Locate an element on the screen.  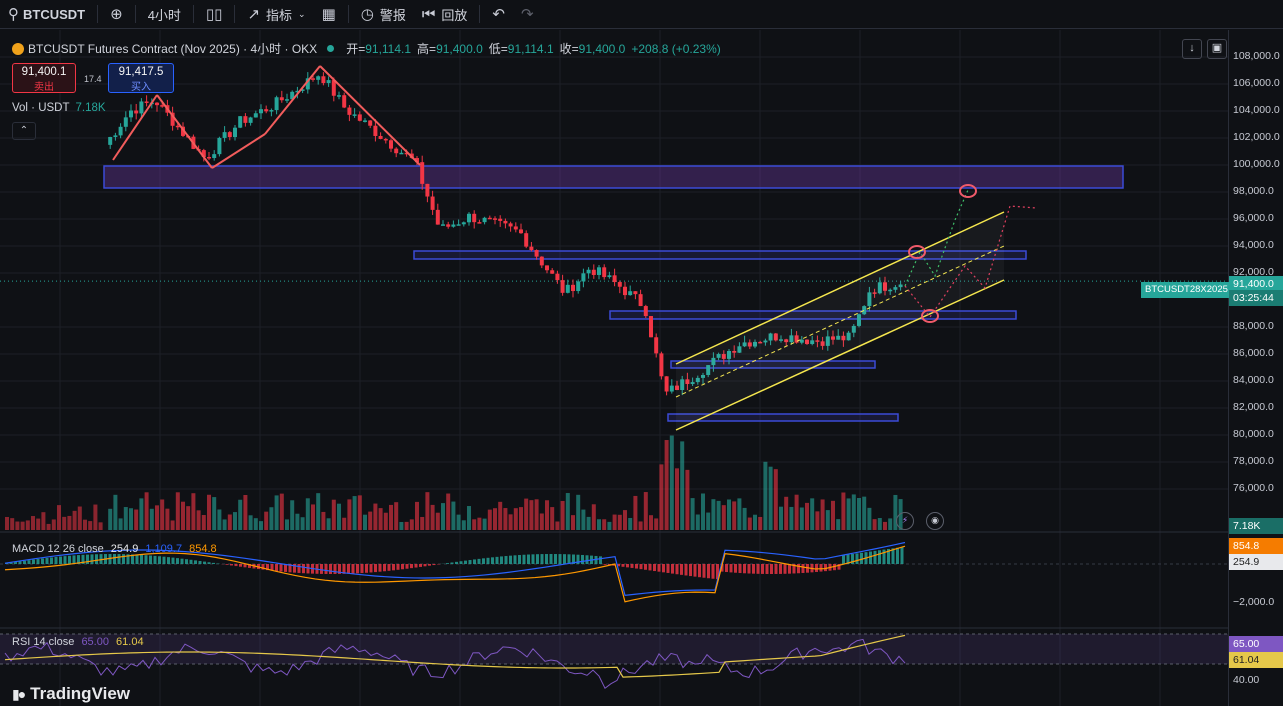
compare-button: ⊕ is located at coordinates (116, 14).